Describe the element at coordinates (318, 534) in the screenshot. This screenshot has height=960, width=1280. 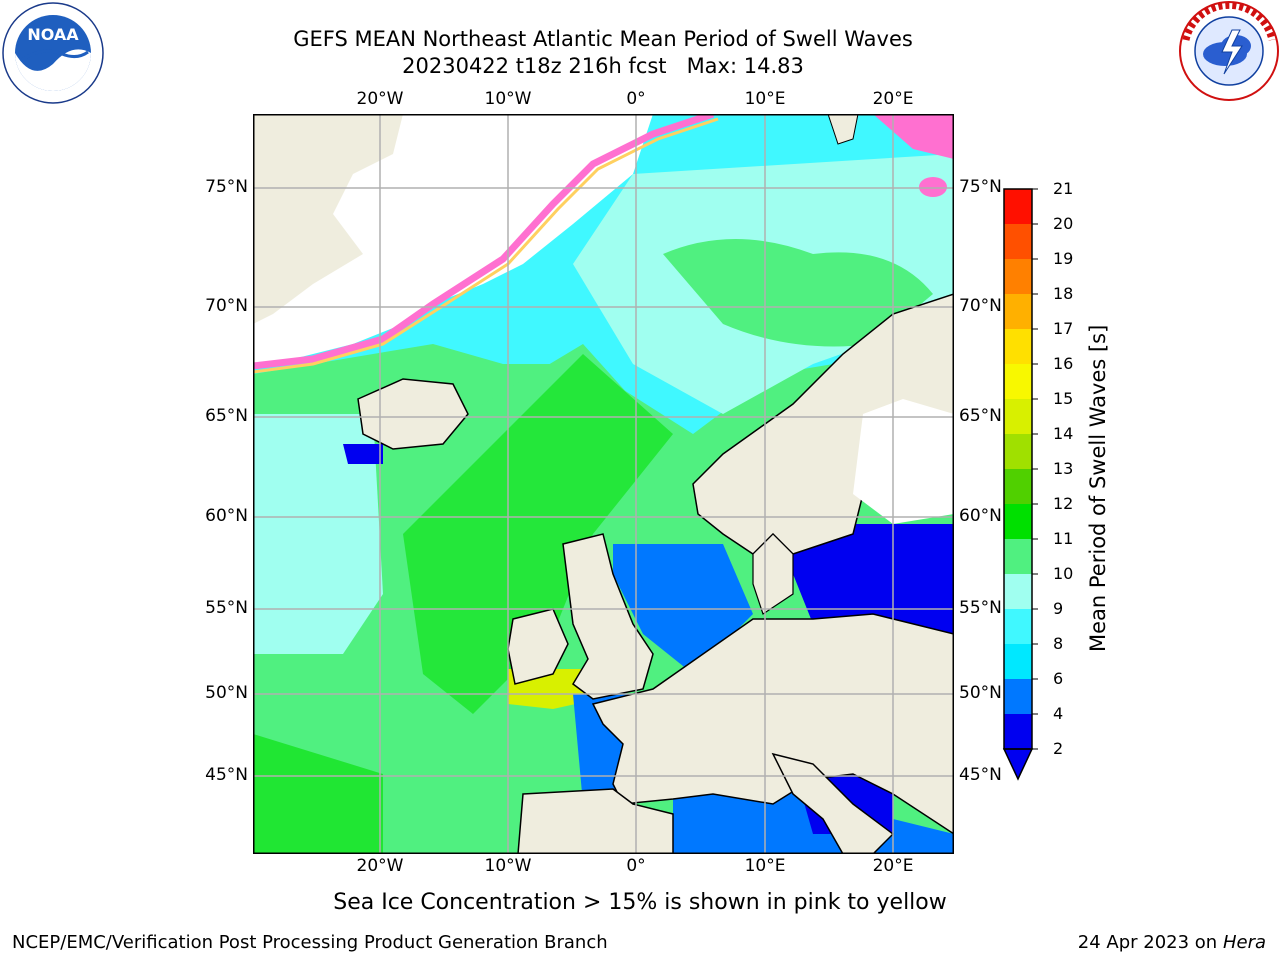
I see `swell-region-west` at that location.